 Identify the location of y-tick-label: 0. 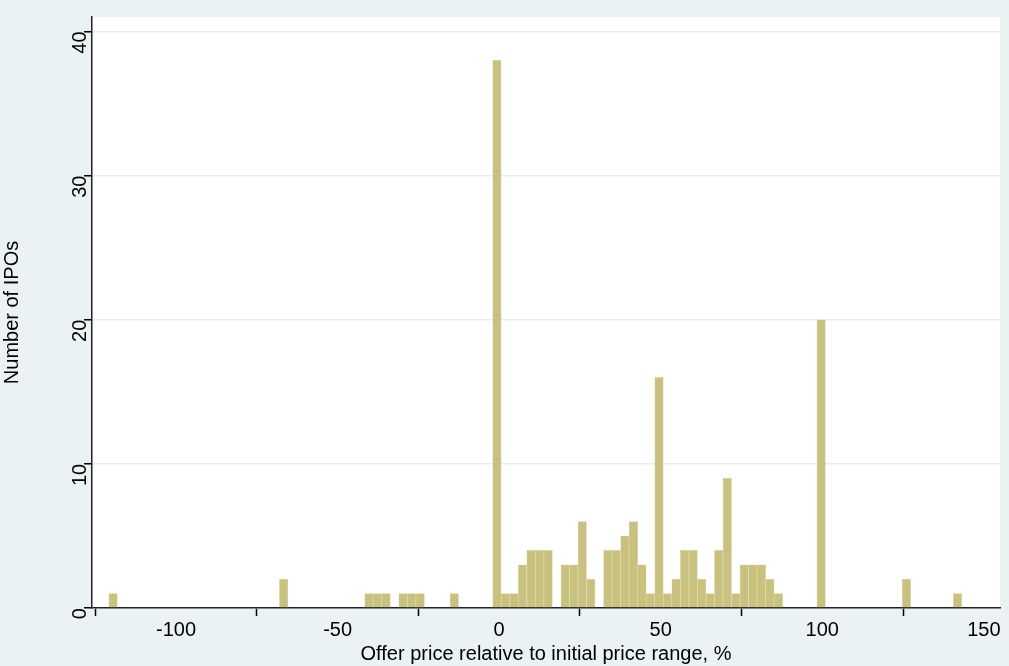
(78, 614).